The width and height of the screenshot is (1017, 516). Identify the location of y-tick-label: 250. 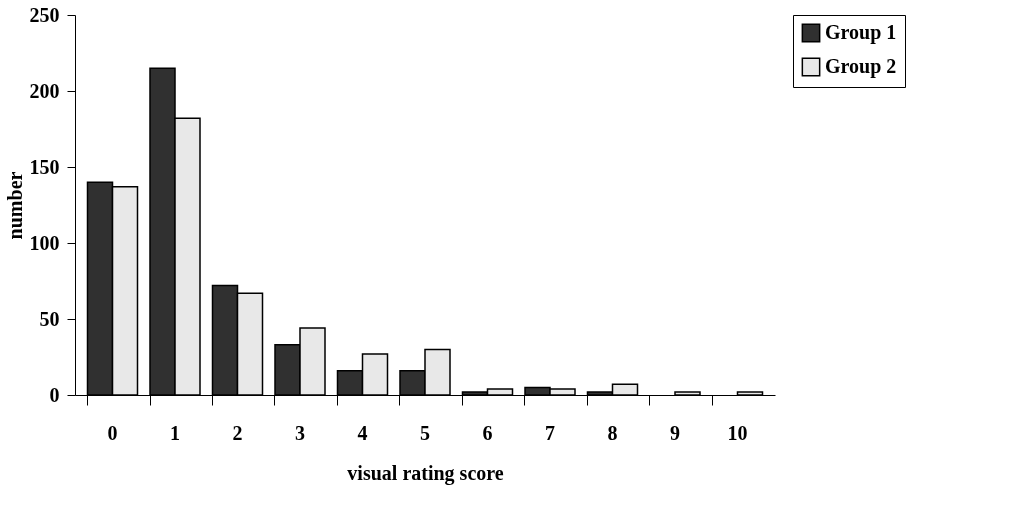
(44, 14).